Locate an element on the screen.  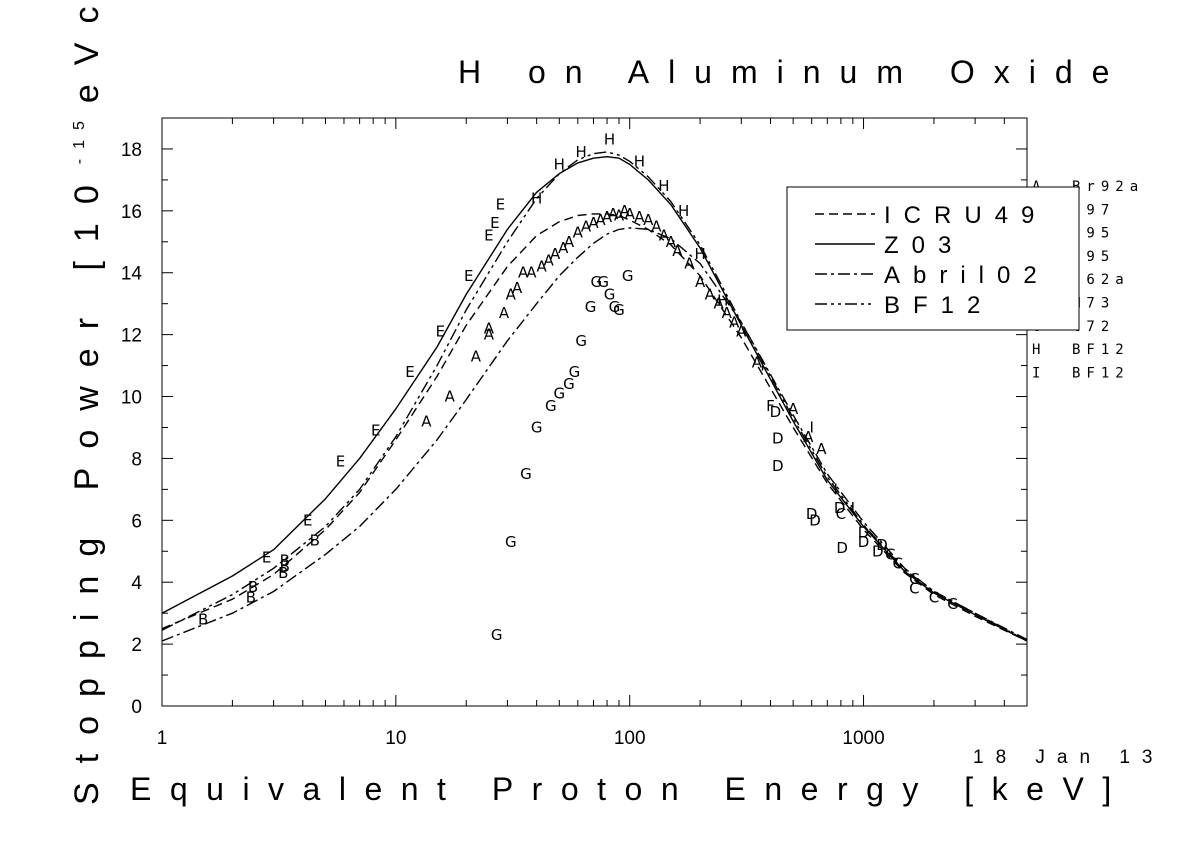
date-stamp: 18 Jan 13 is located at coordinates (1068, 757).